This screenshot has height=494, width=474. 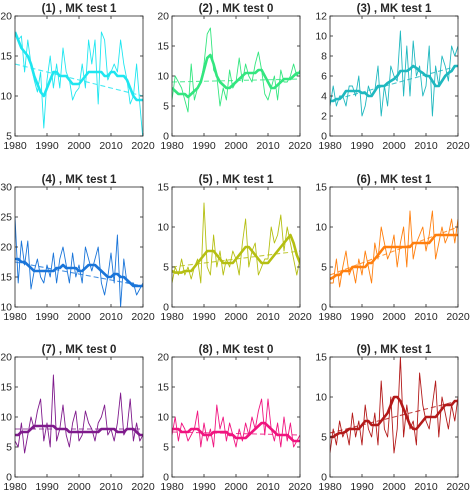 What do you see at coordinates (394, 180) in the screenshot?
I see `panel-title: (6) , MK test 1` at bounding box center [394, 180].